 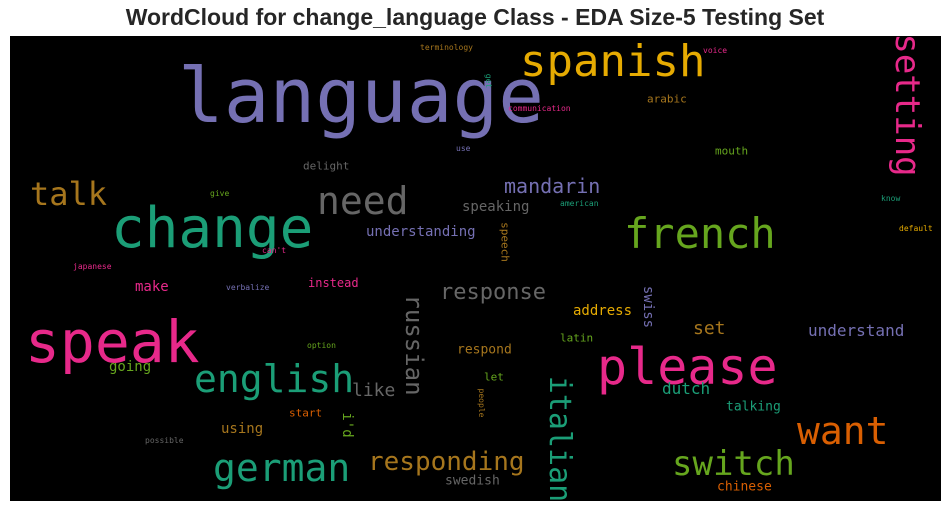 I want to click on word-french: french, so click(x=700, y=233).